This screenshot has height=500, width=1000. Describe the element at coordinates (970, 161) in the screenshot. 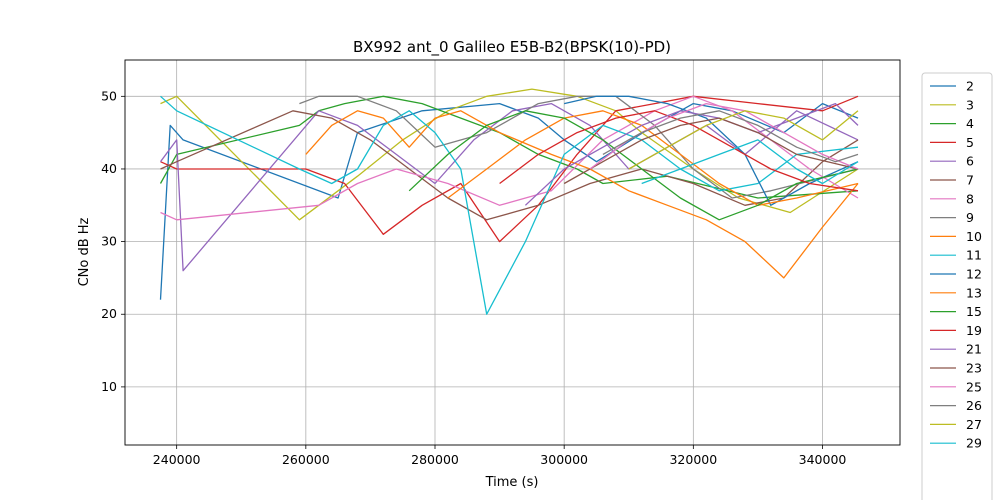

I see `legend-label: 6` at that location.